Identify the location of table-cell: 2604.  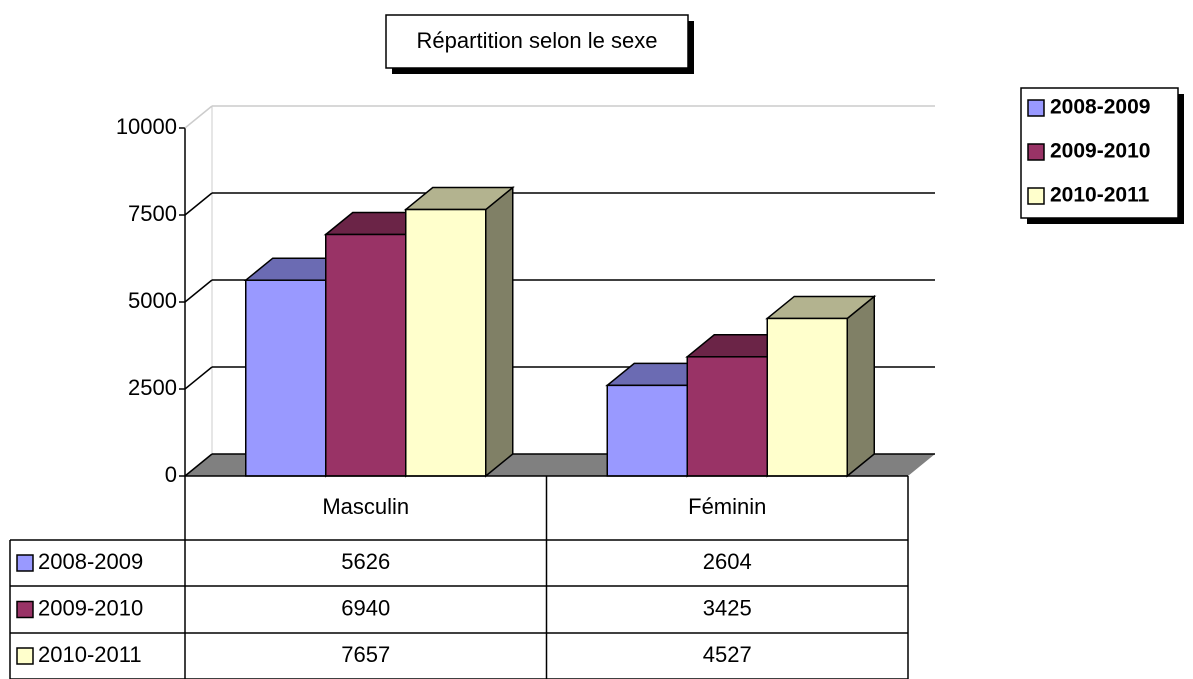
(727, 561).